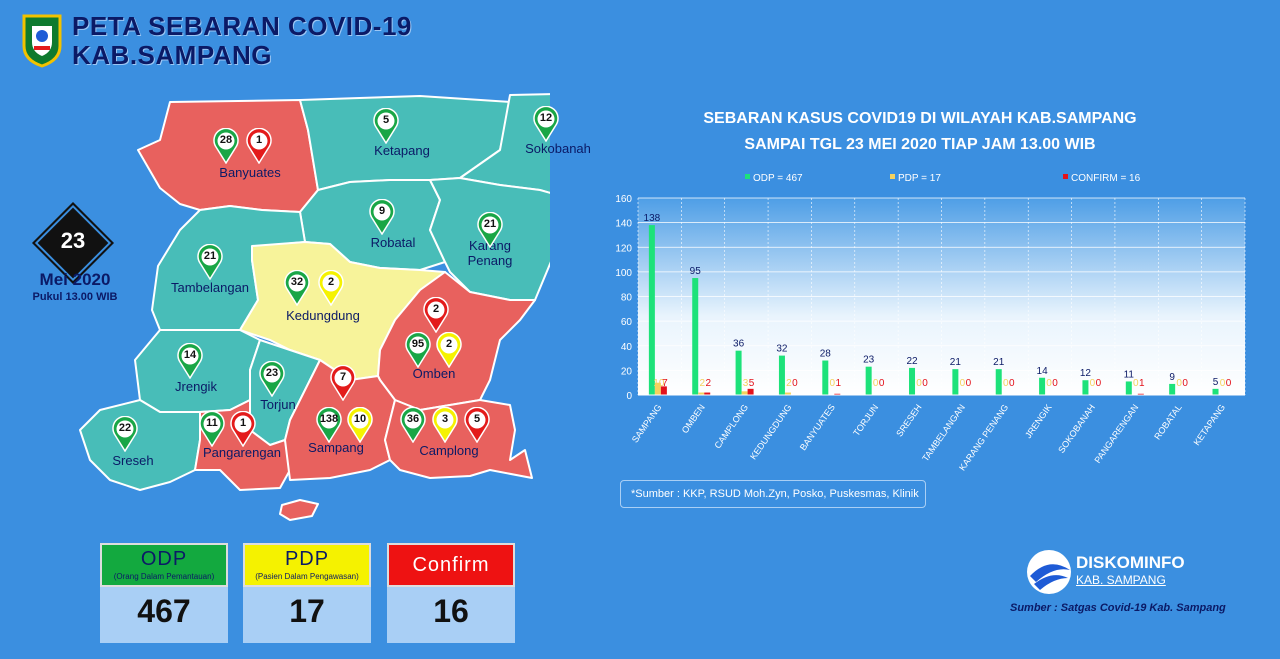 This screenshot has height=659, width=1280. I want to click on x-tick-label: SAMPANG, so click(647, 423).